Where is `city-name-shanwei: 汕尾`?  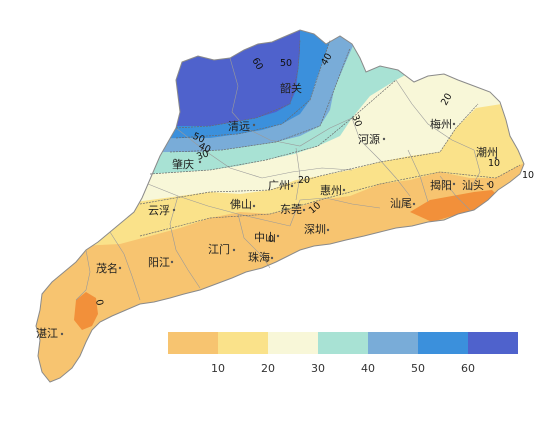 city-name-shanwei: 汕尾 is located at coordinates (401, 203).